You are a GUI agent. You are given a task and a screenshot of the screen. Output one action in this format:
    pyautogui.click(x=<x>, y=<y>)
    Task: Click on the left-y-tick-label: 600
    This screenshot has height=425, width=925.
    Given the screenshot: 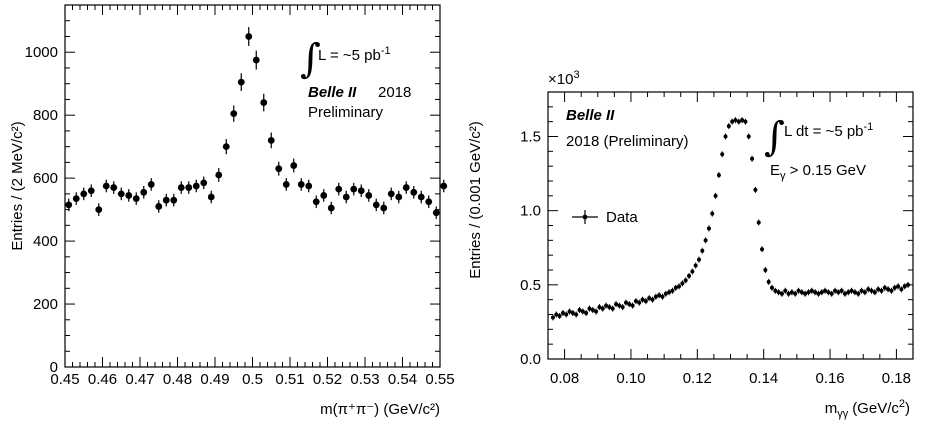 What is the action you would take?
    pyautogui.click(x=45, y=178)
    